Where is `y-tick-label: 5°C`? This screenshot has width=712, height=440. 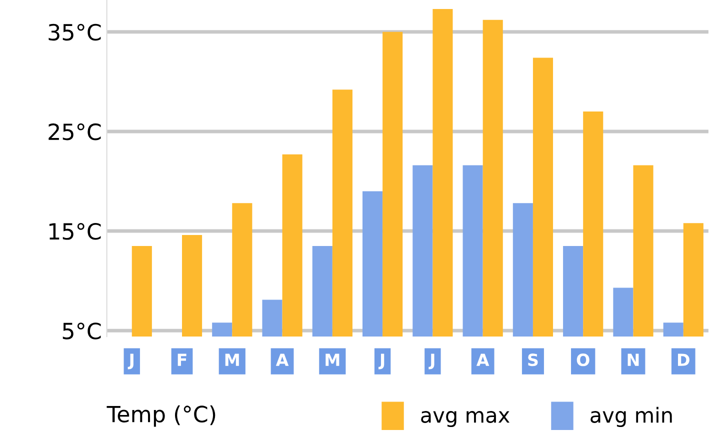 y-tick-label: 5°C is located at coordinates (81, 331).